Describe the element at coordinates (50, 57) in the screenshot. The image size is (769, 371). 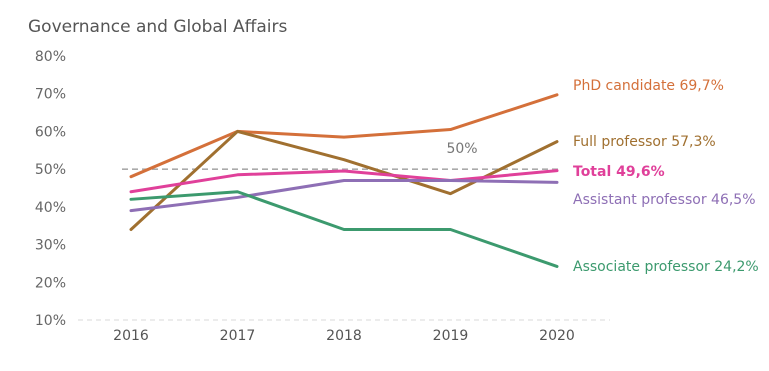
I see `y-tick-label: 80%` at that location.